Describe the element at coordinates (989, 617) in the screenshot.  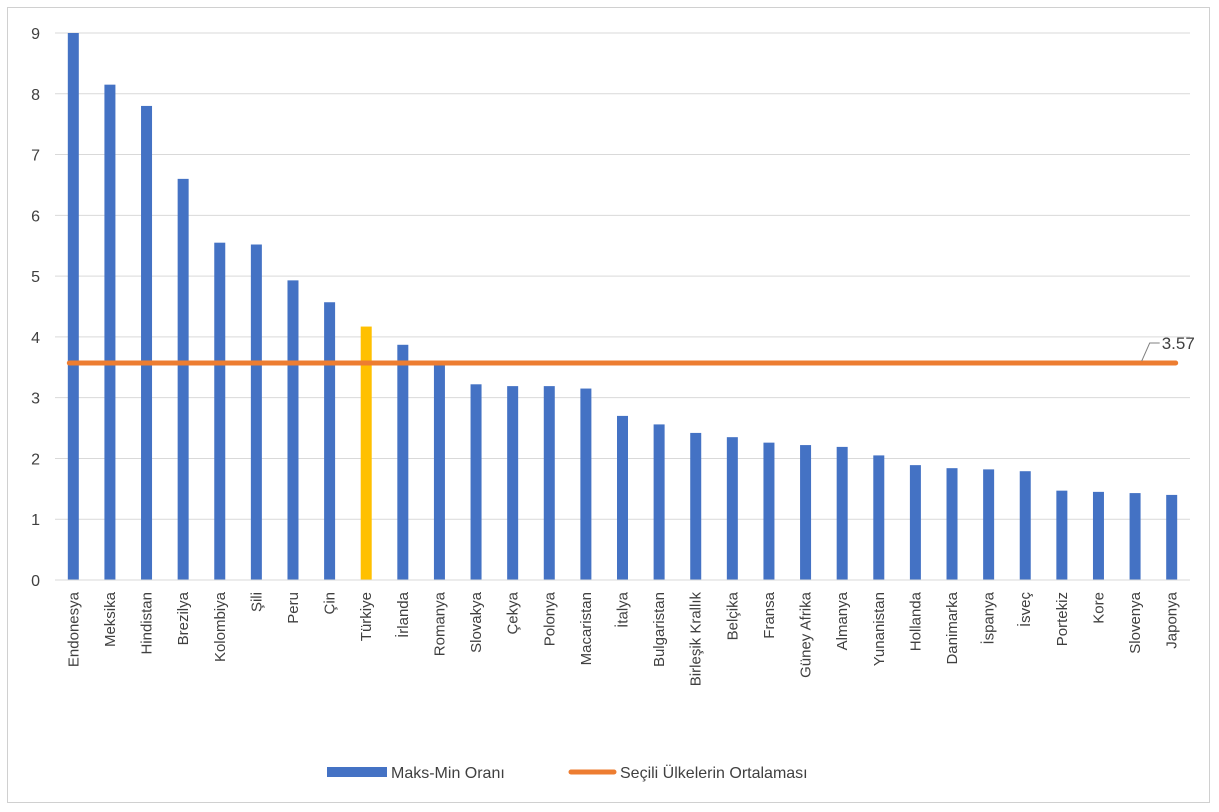
I see `category-label: İspanya` at that location.